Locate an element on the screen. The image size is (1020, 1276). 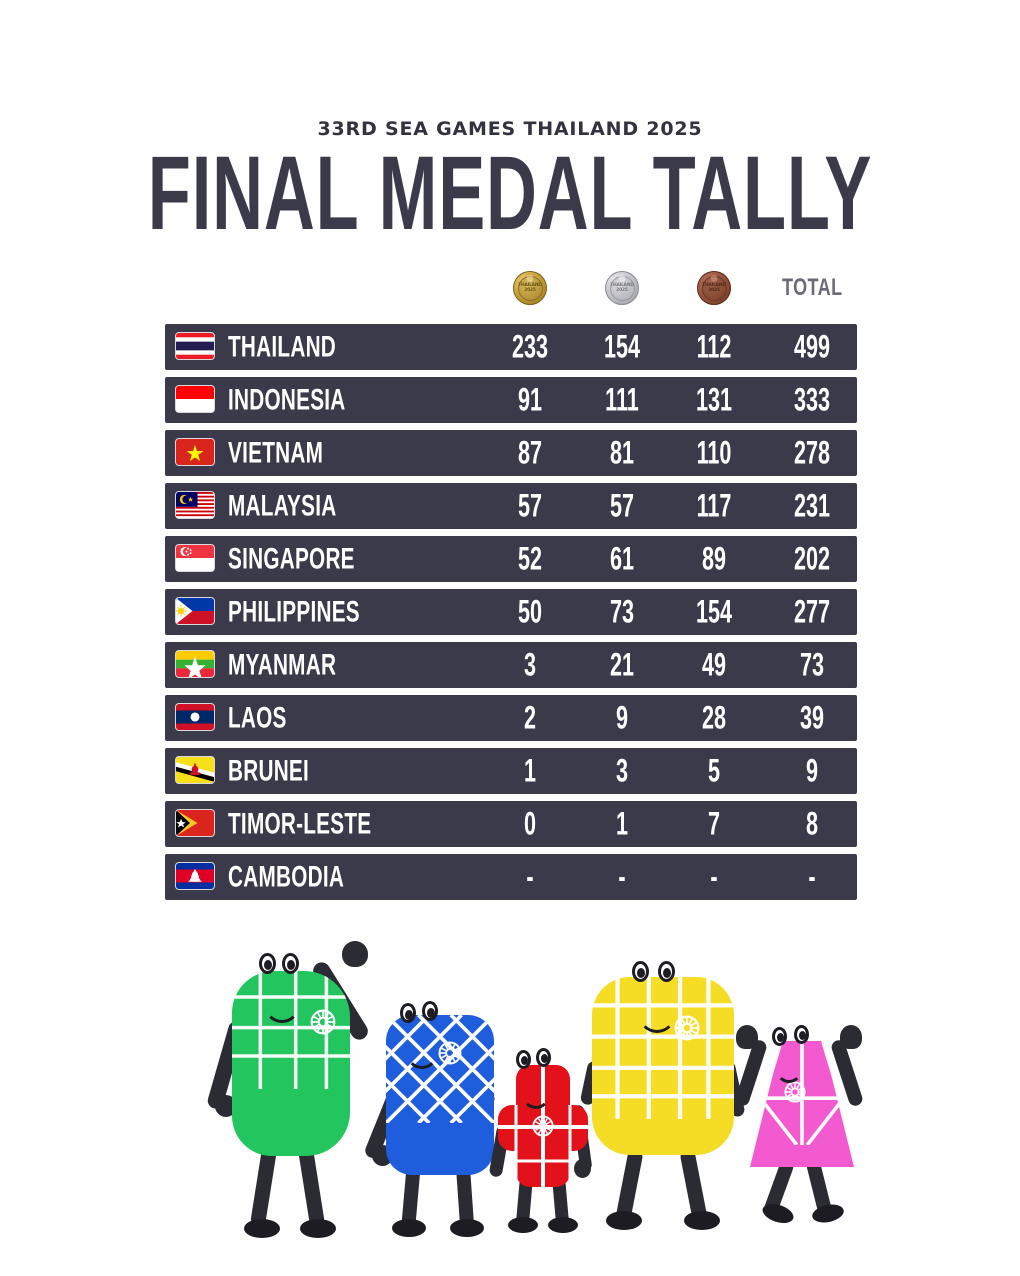
table-row: TIMOR-LESTE 0 1 7 8 is located at coordinates (511, 824).